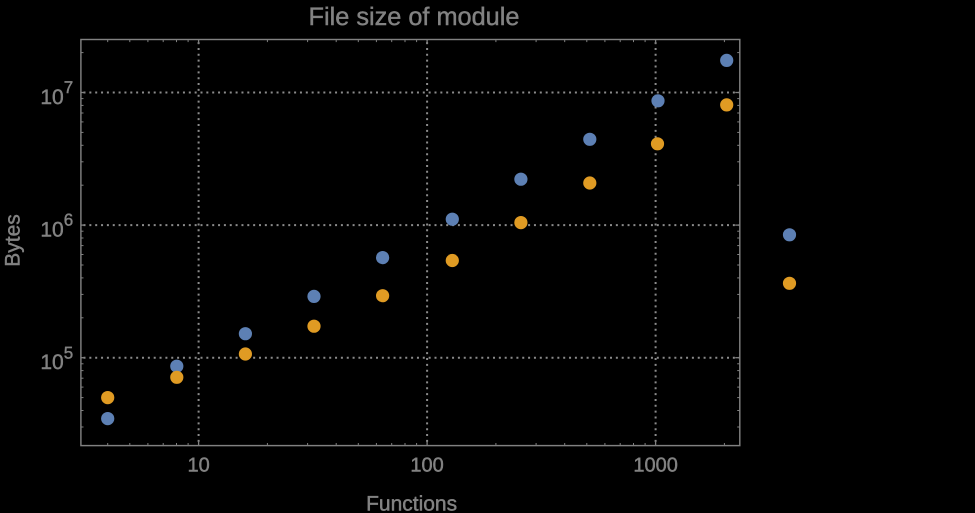  What do you see at coordinates (414, 17) in the screenshot?
I see `svg-text: File size of module` at bounding box center [414, 17].